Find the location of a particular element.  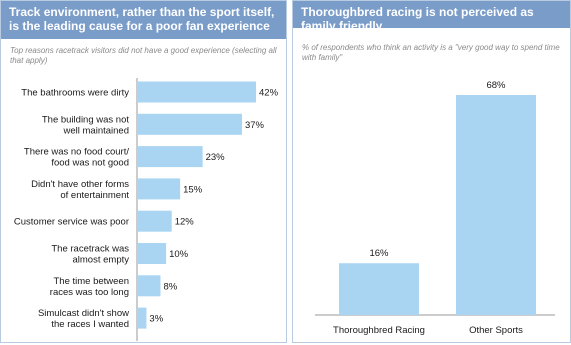

category-label-6: The time between races was too long is located at coordinates (89, 287).